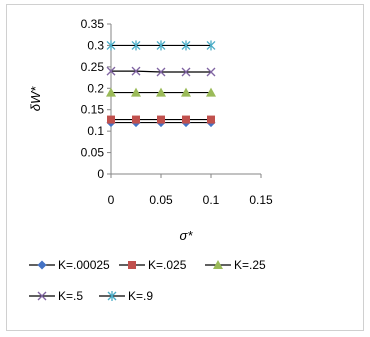  Describe the element at coordinates (140, 296) in the screenshot. I see `legend-label: K=.9` at that location.